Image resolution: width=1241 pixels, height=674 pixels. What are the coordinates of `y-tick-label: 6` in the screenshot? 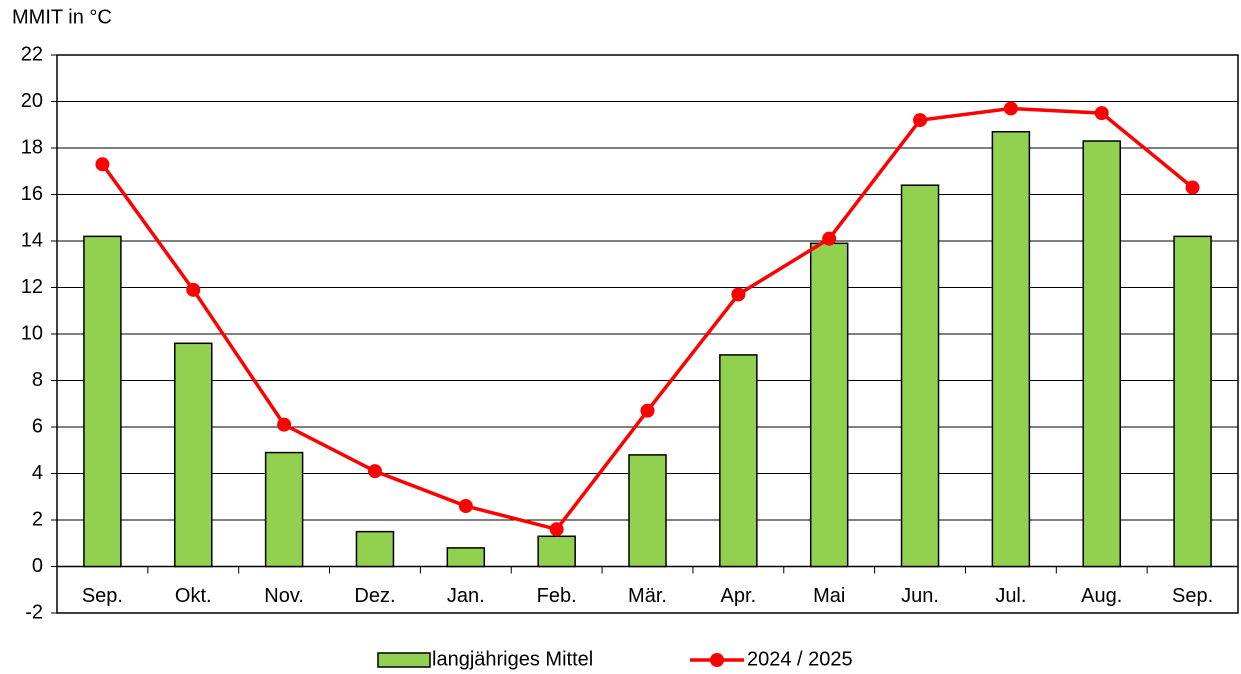 It's located at (37, 426).